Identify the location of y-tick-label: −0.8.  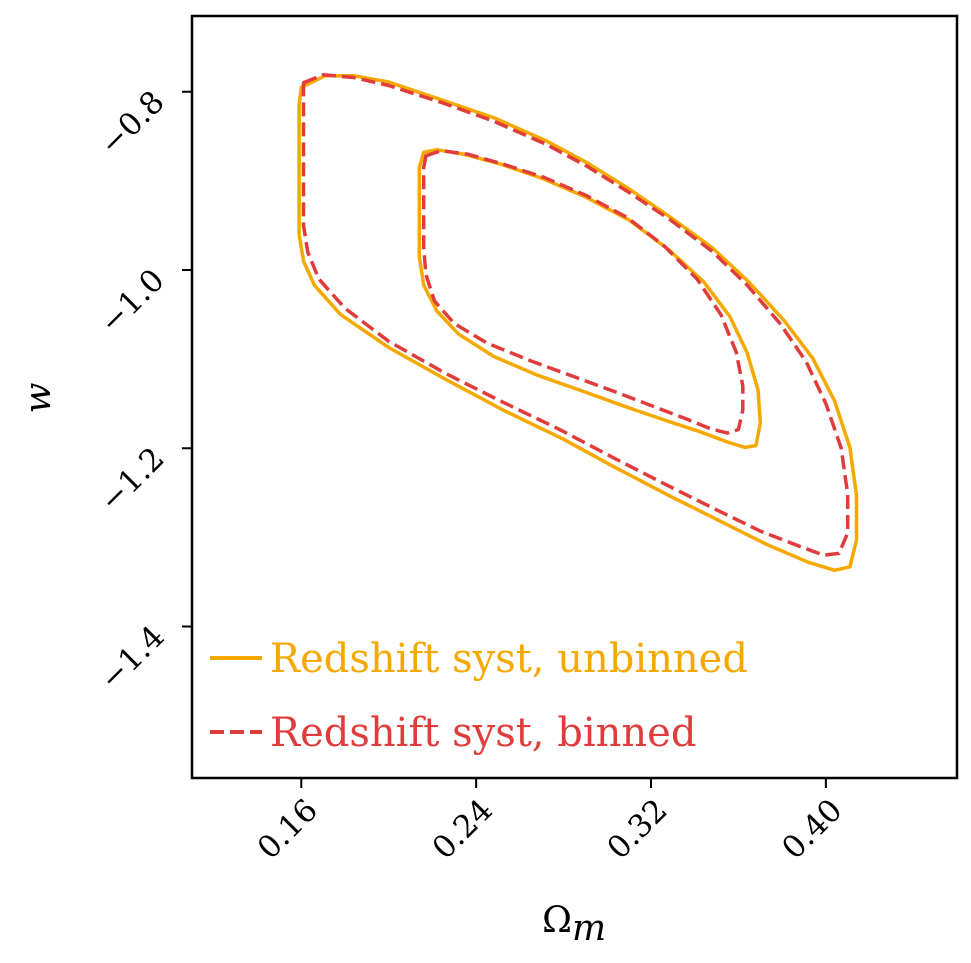
(132, 123).